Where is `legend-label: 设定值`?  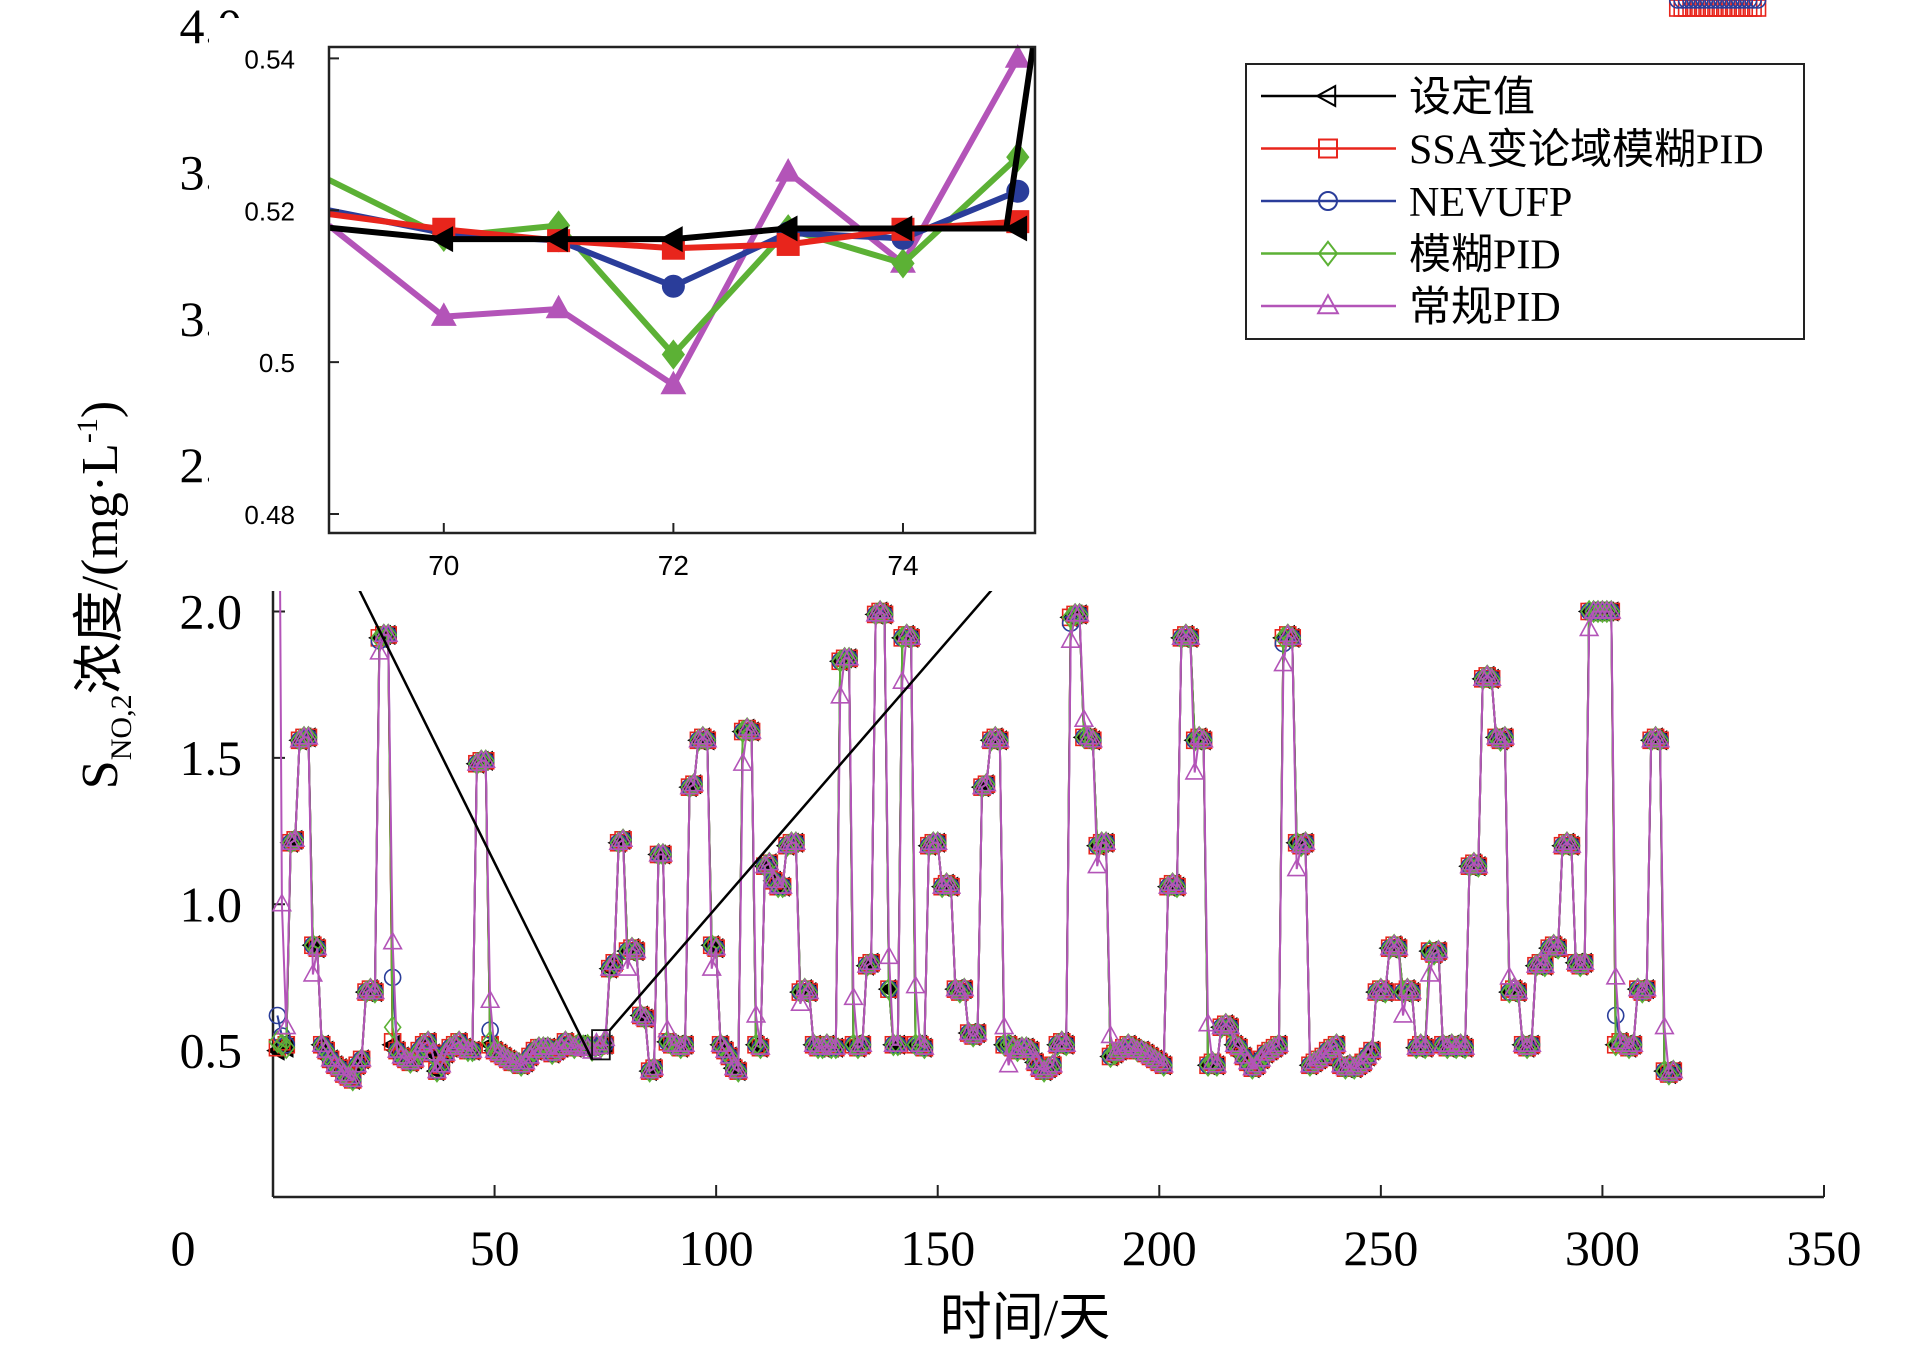
legend-label: 设定值 is located at coordinates (1472, 97).